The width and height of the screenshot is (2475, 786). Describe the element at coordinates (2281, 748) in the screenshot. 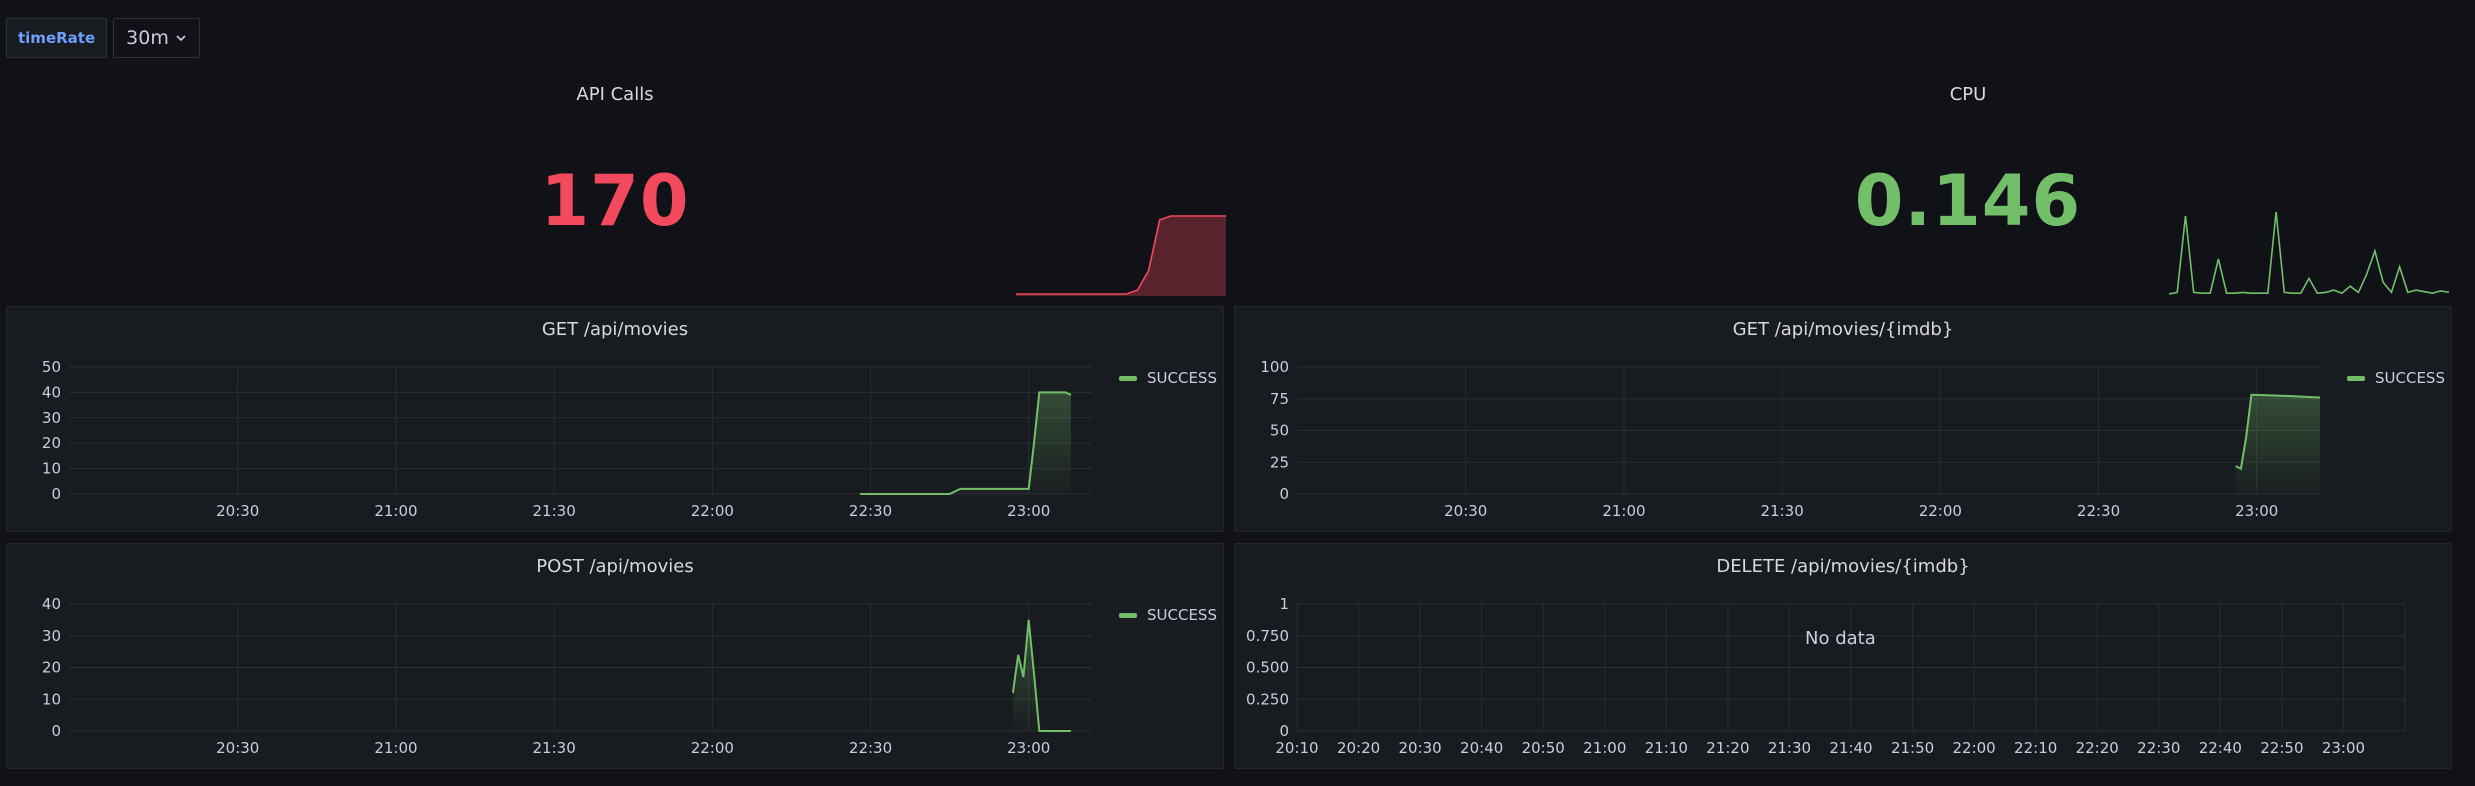

I see `x-tick-label: 22:50` at that location.